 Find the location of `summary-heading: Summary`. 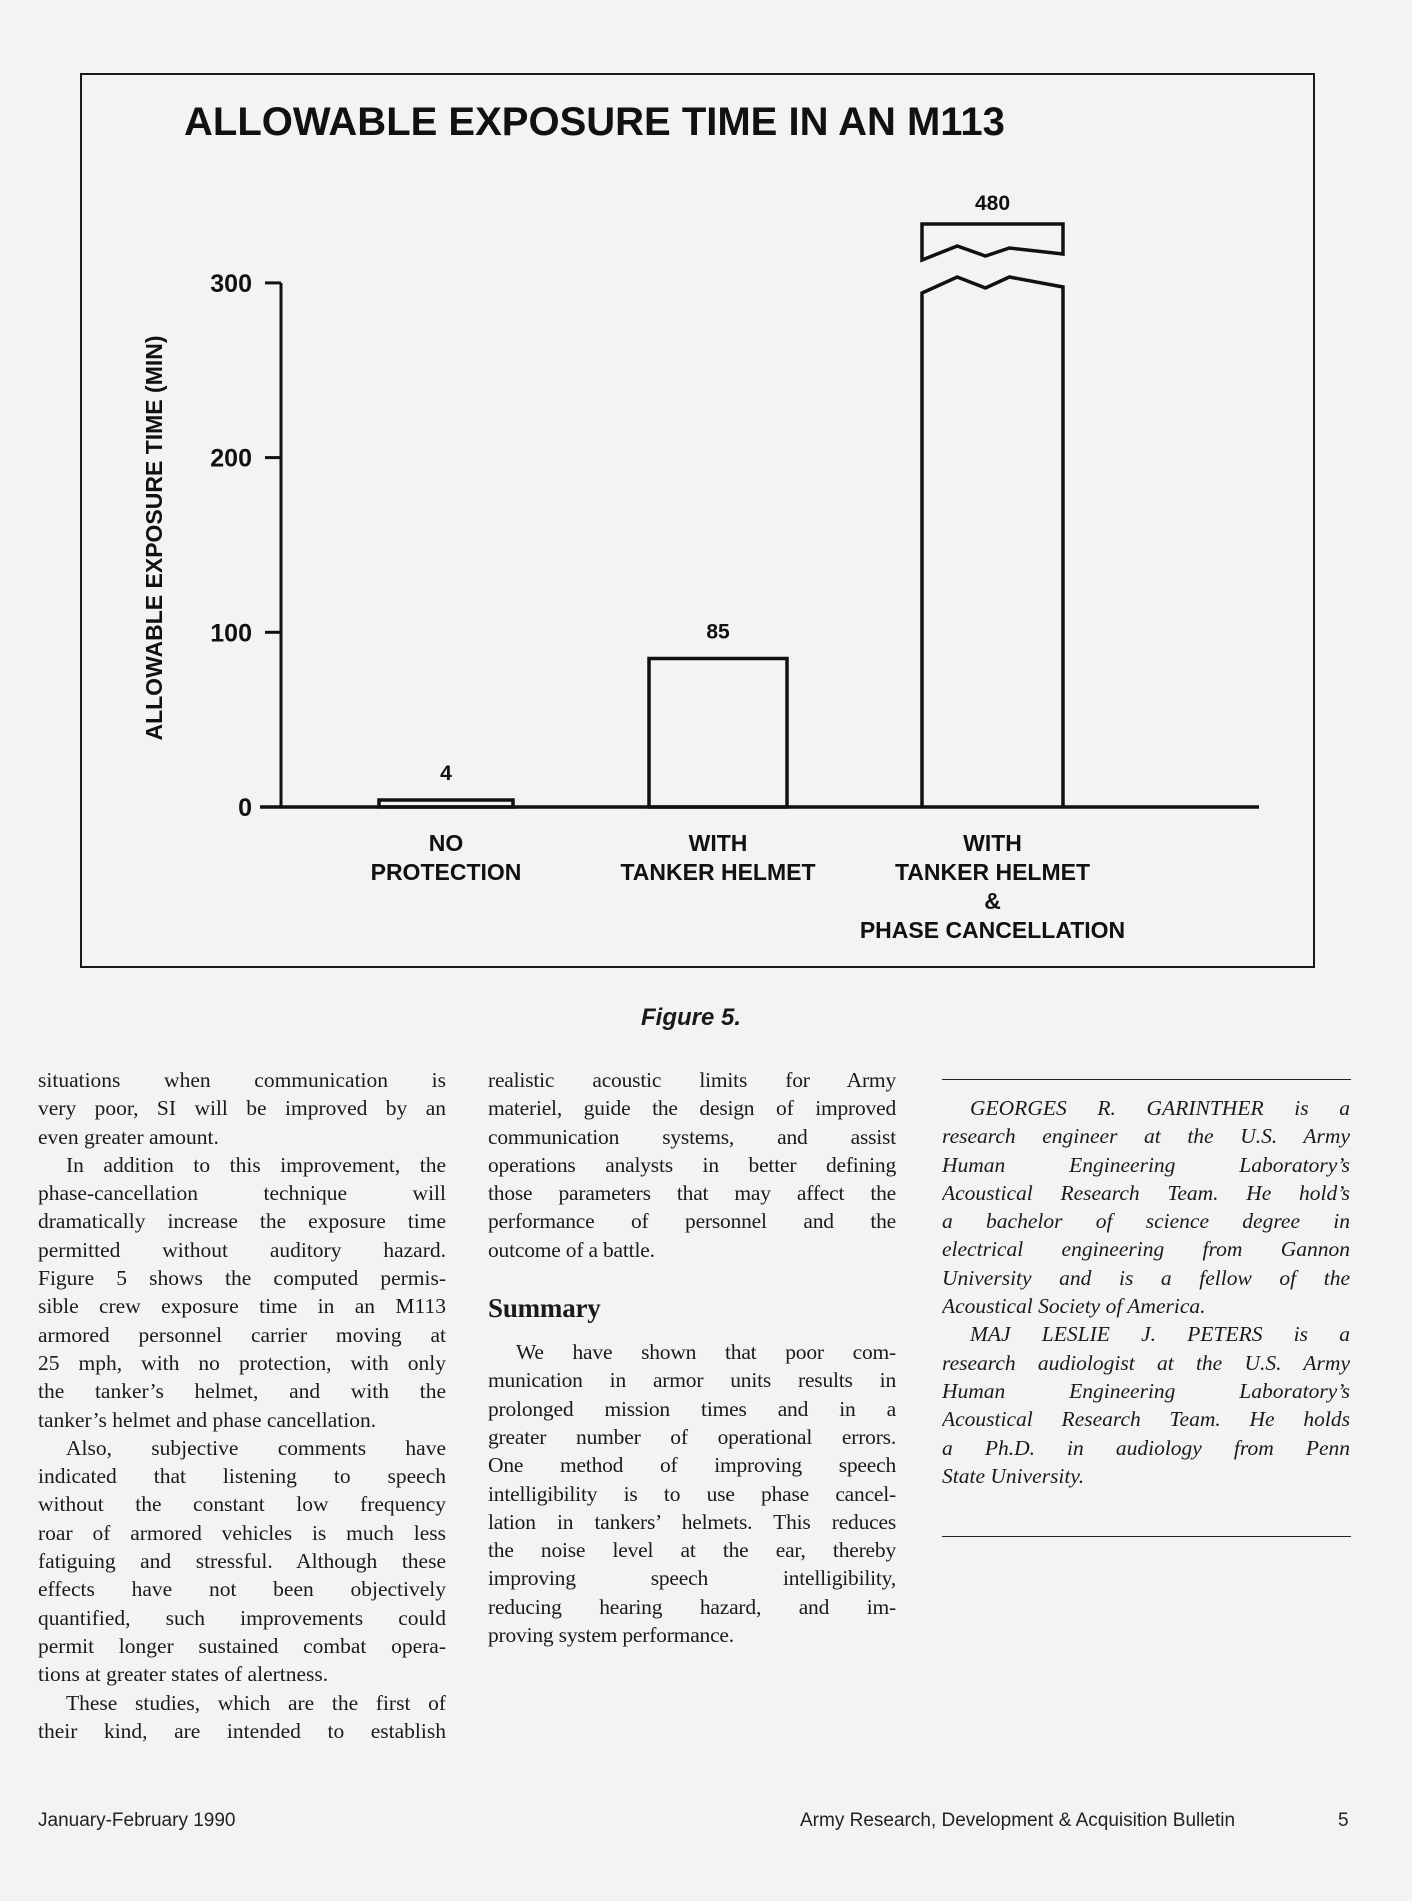

summary-heading: Summary is located at coordinates (544, 1308).